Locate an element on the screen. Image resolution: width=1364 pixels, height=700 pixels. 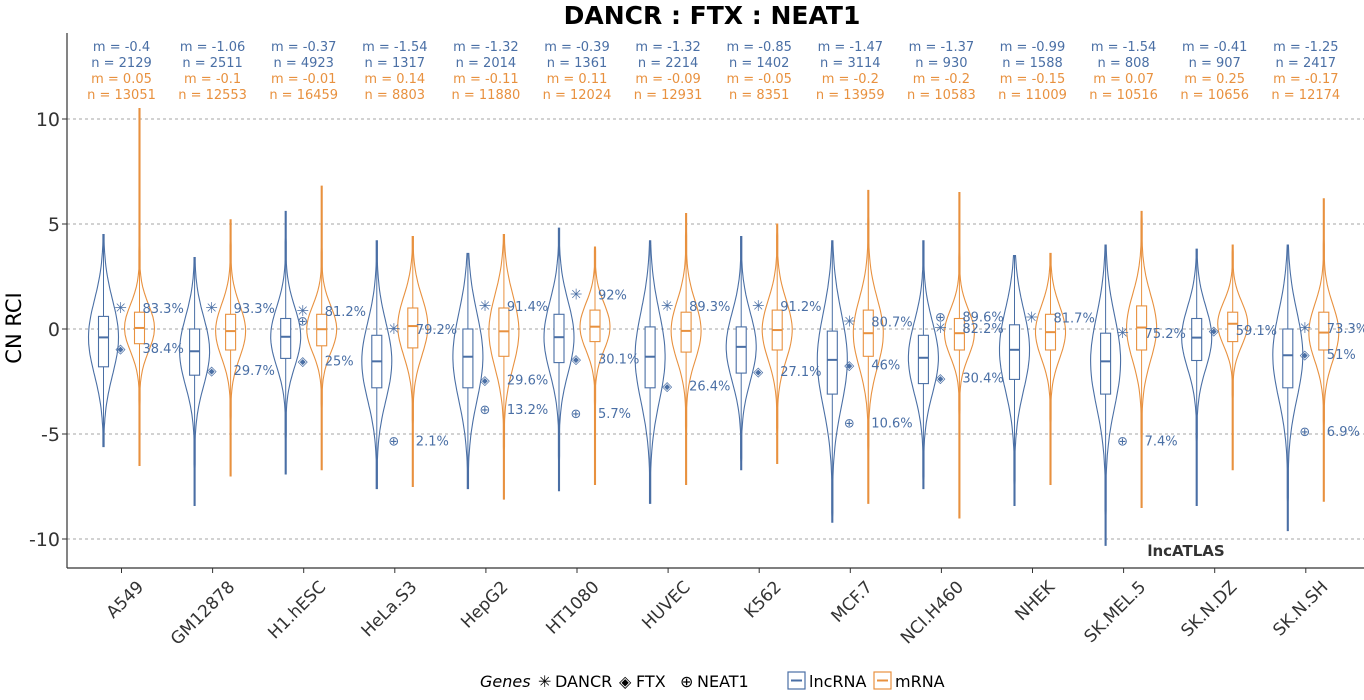
legend-gene-name: FTX is located at coordinates (651, 681).